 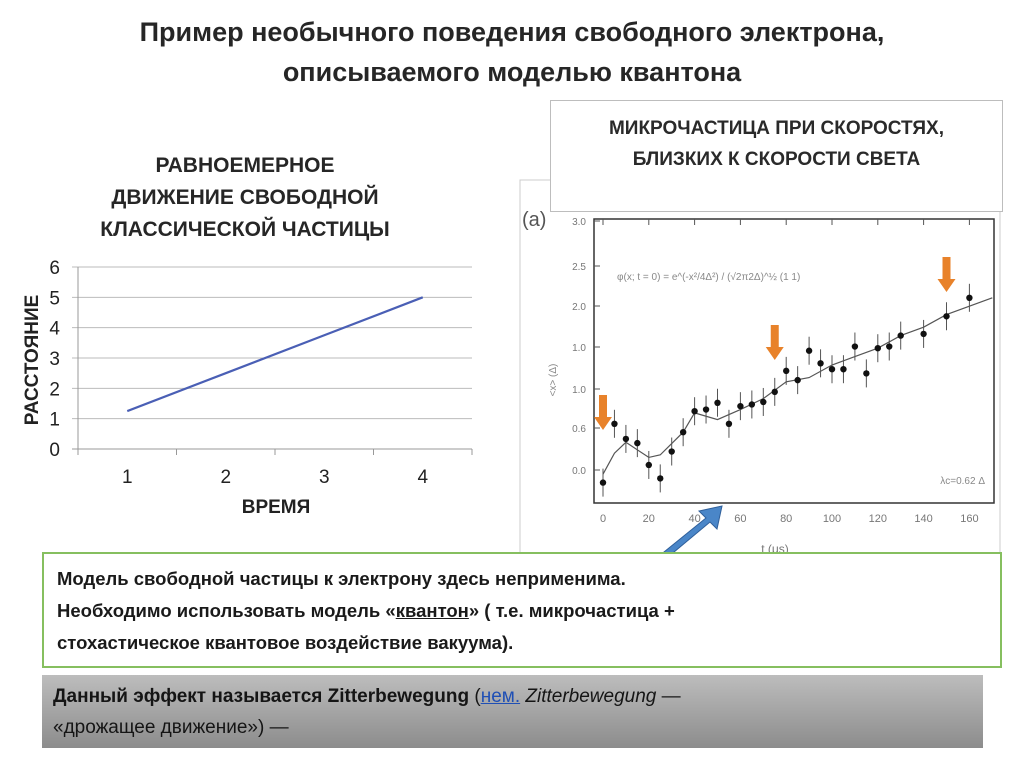 I want to click on x-tick-label: 160, so click(x=969, y=519).